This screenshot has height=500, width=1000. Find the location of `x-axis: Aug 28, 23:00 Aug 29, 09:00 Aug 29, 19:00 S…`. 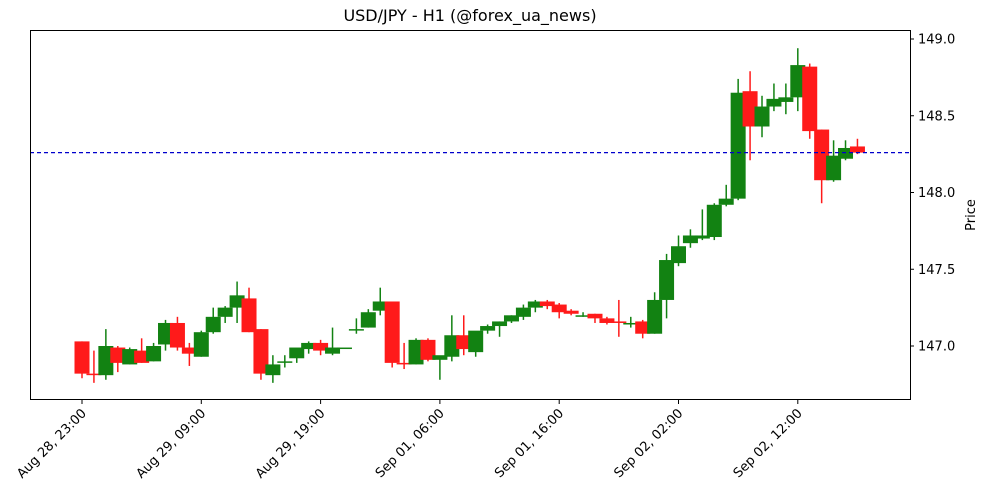

x-axis: Aug 28, 23:00 Aug 29, 09:00 Aug 29, 19:00 S… is located at coordinates (410, 441).